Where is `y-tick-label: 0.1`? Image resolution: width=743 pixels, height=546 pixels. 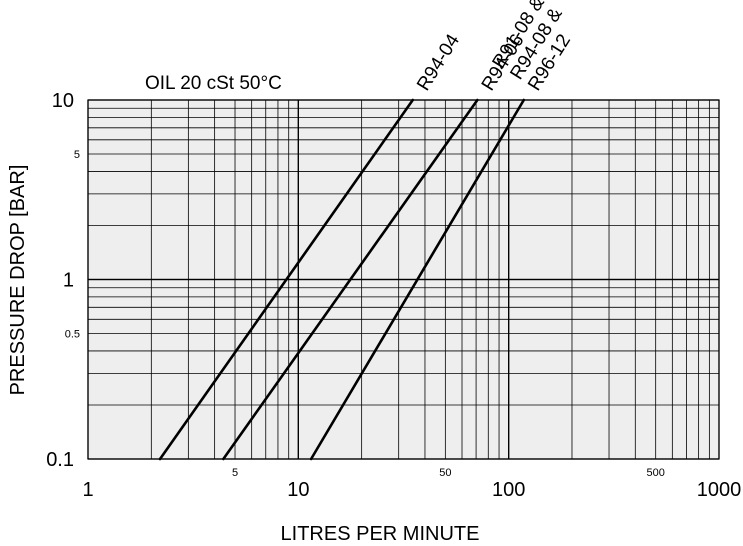 y-tick-label: 0.1 is located at coordinates (60, 460).